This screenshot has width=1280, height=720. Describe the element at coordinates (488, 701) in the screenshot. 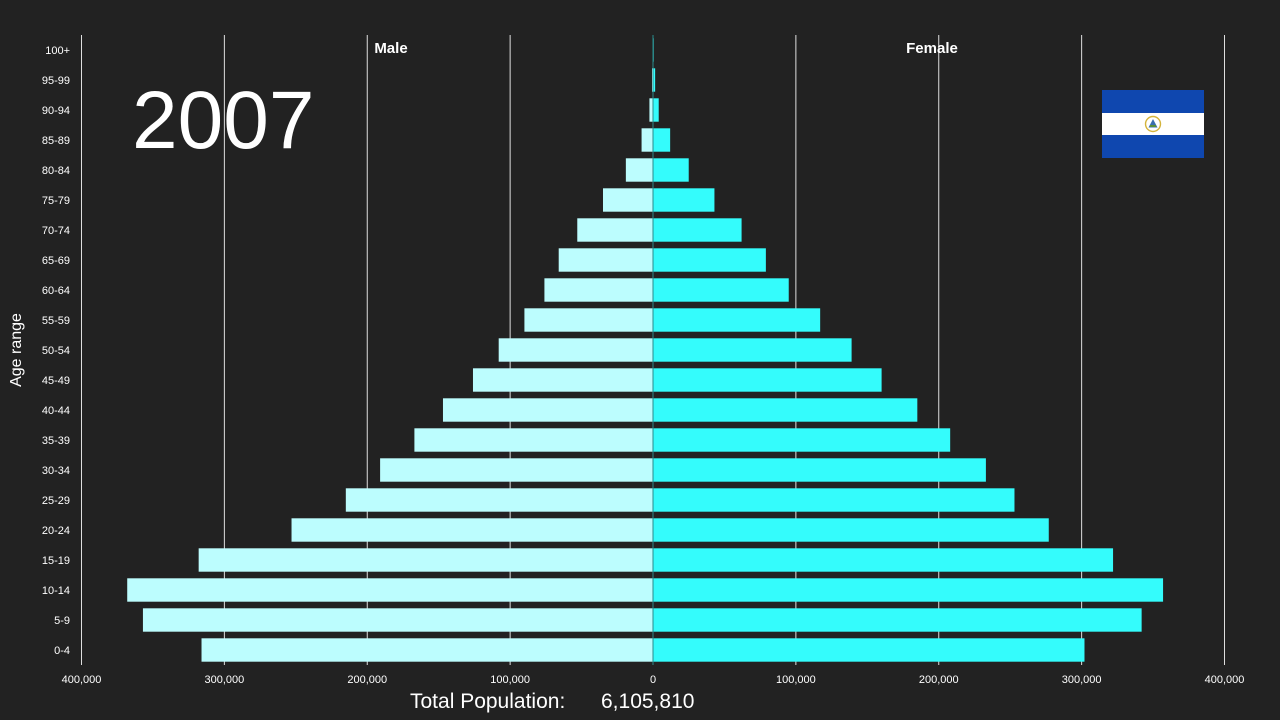

I see `total-population-label: Total Population:` at that location.